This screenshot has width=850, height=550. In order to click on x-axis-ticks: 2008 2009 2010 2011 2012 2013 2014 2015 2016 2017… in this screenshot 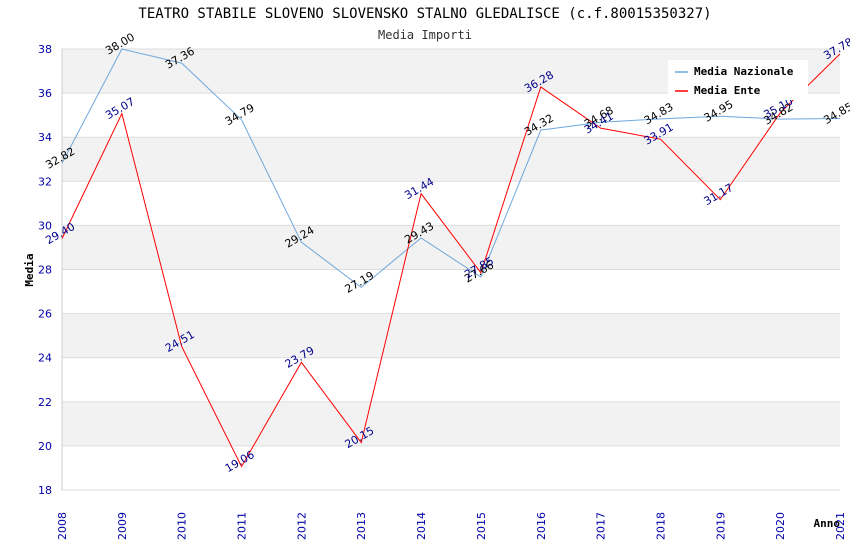, I will do `click(451, 526)`.